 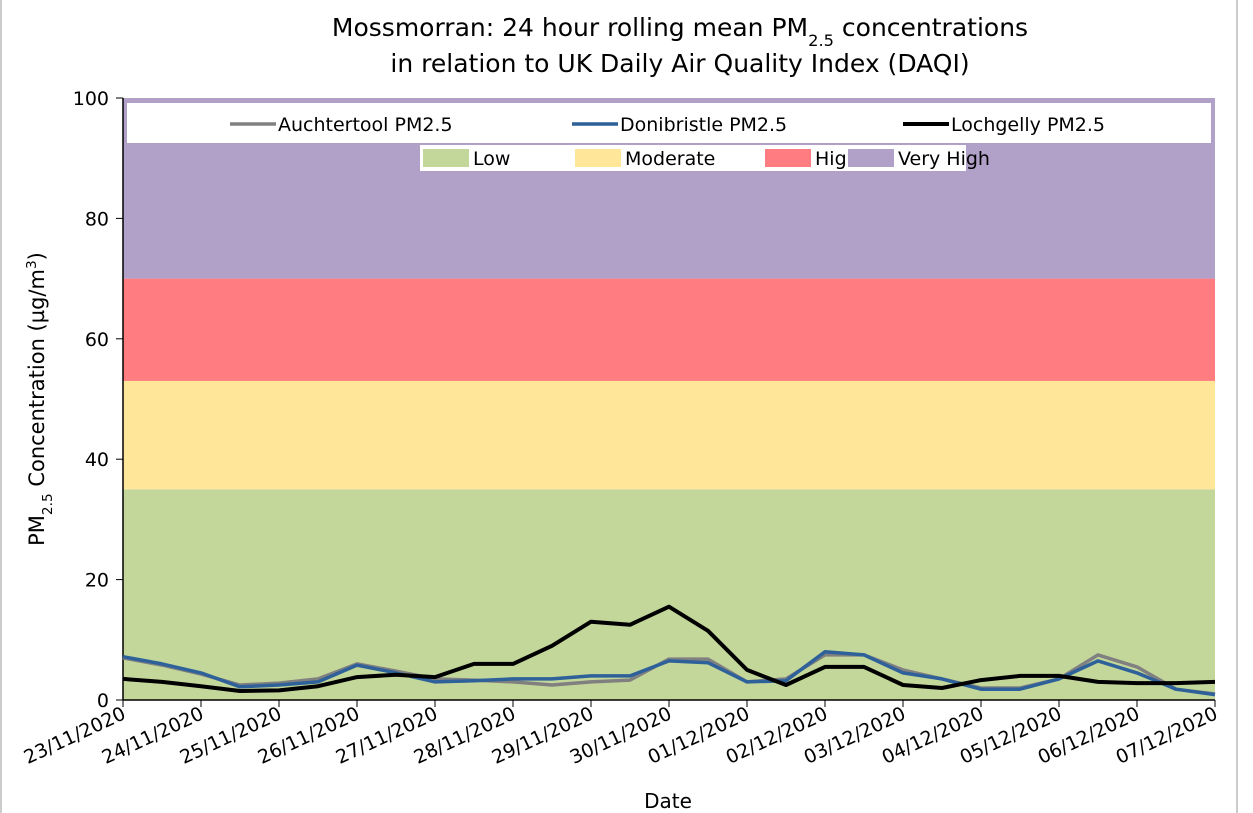 I want to click on legend-label: Donibristle PM2.5, so click(x=703, y=125).